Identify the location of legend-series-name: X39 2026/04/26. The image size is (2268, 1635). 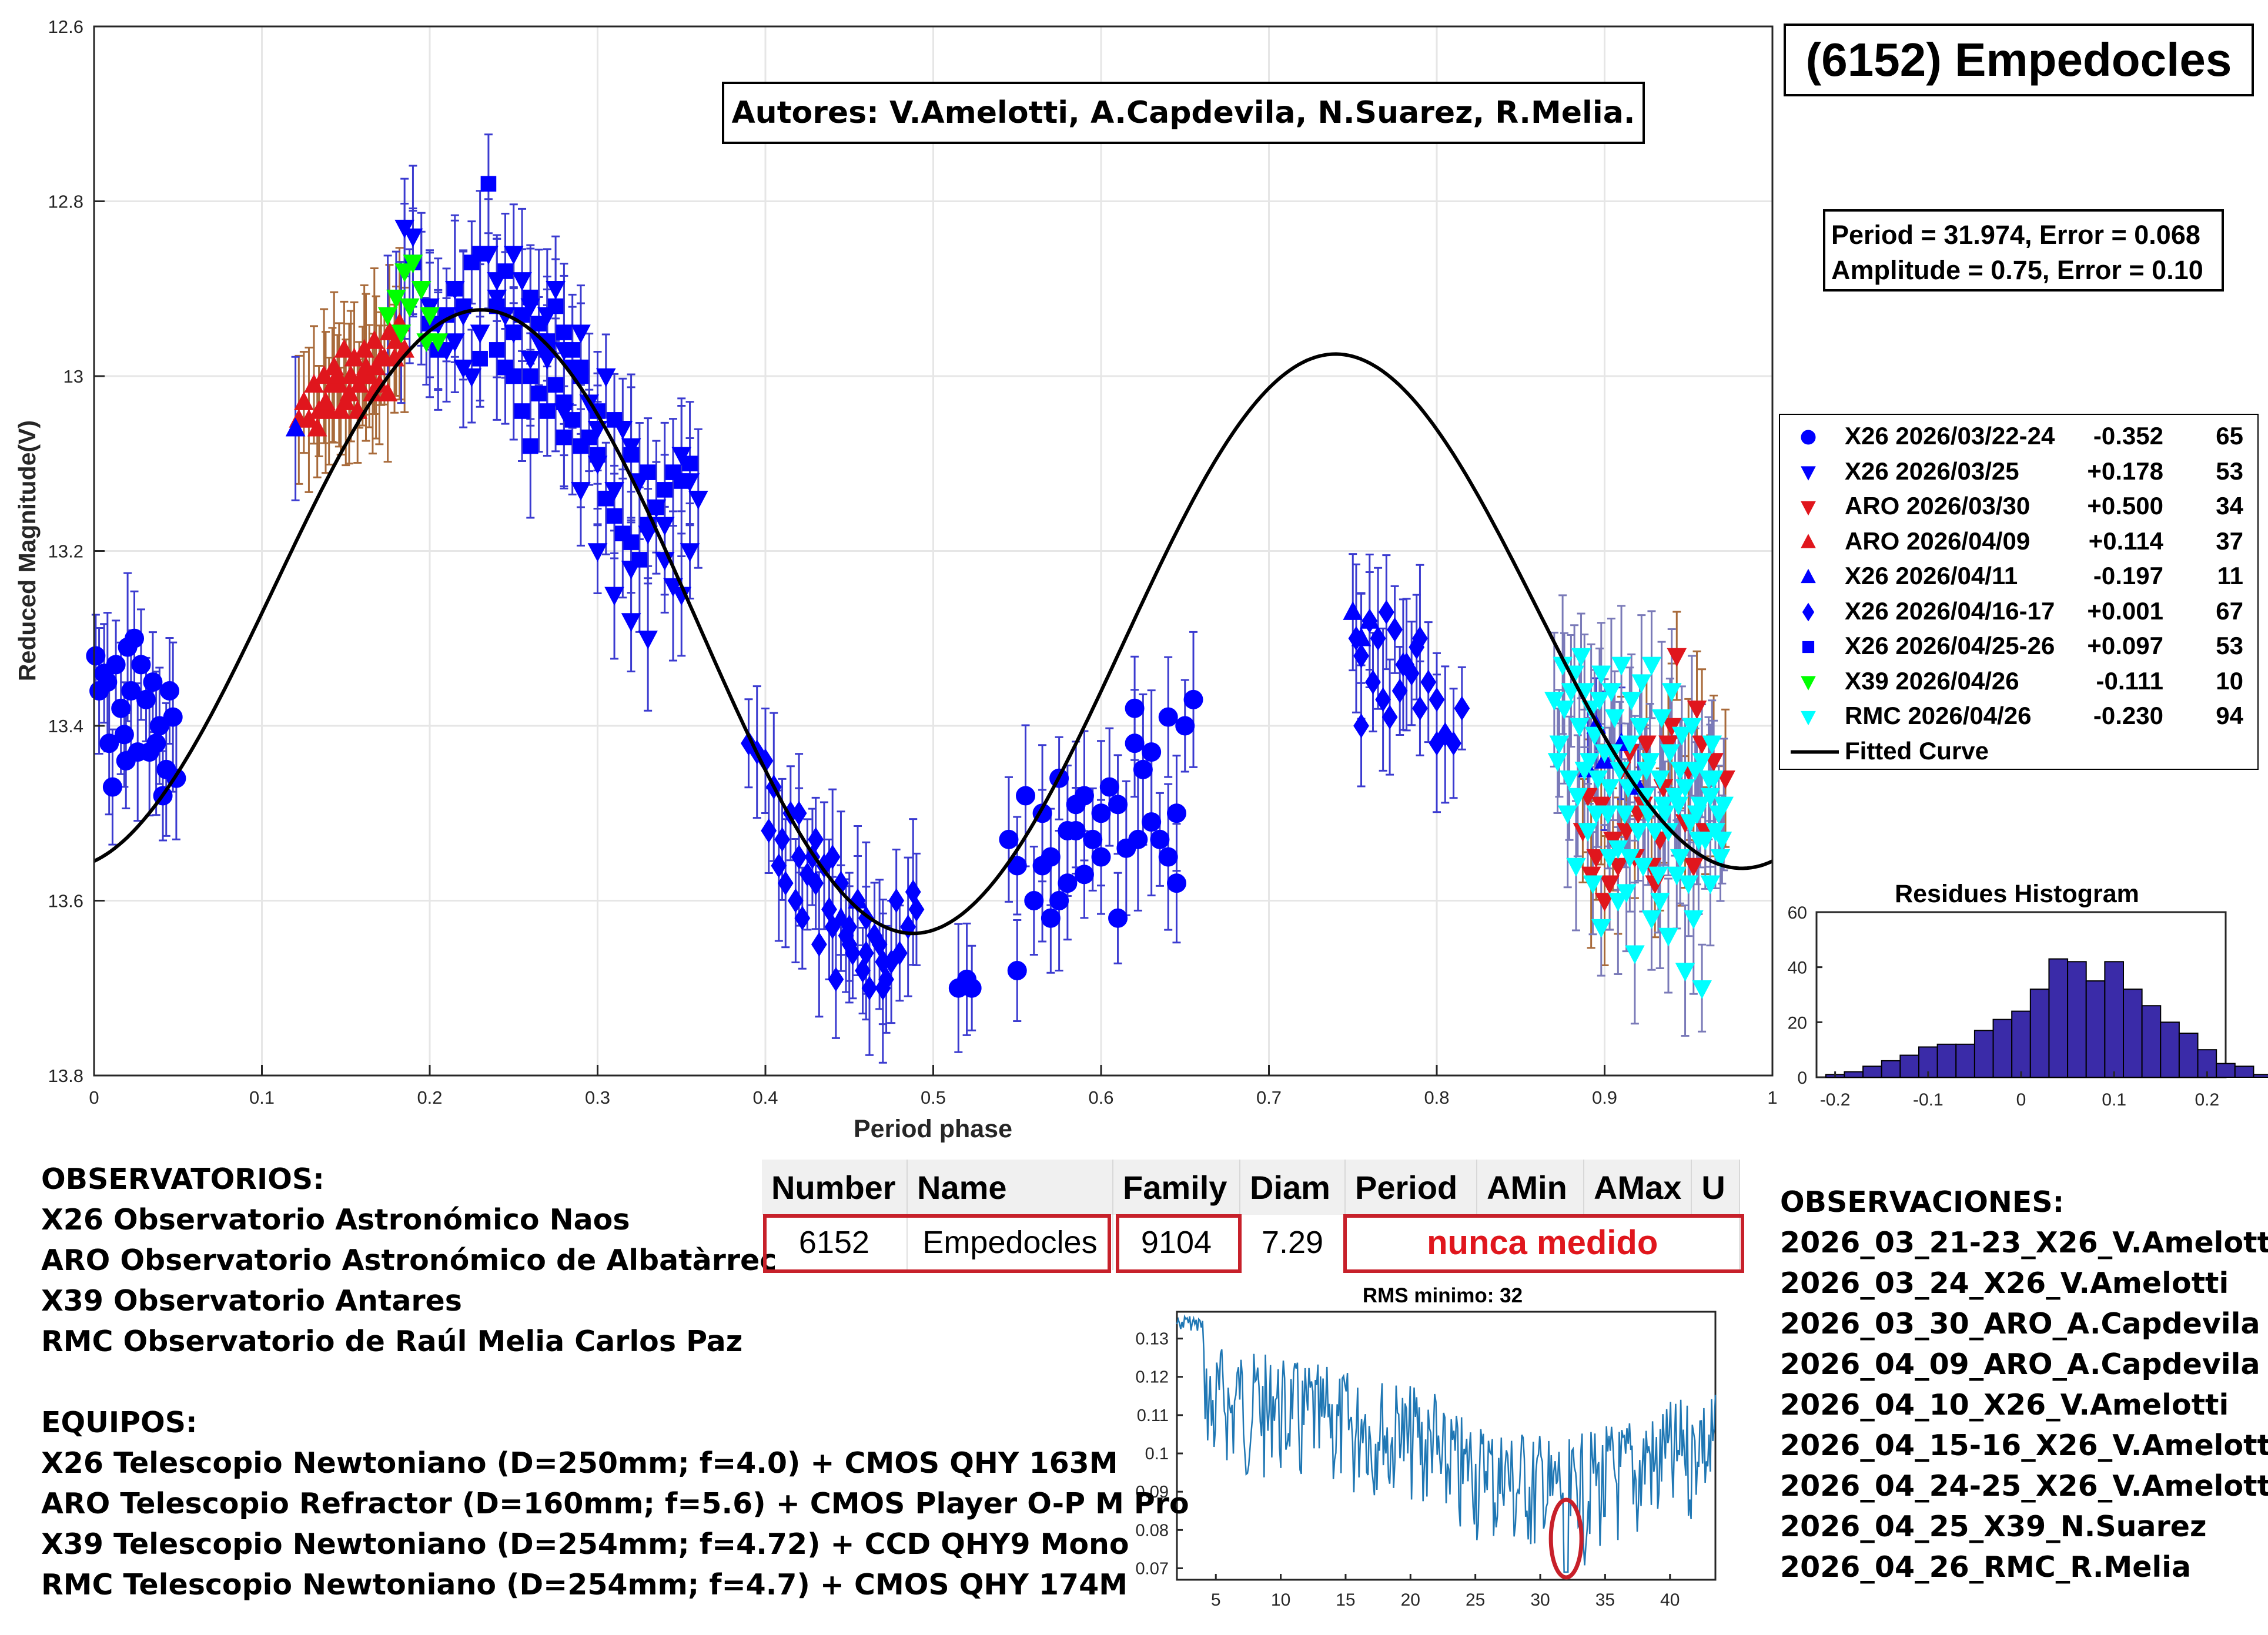
(1932, 680).